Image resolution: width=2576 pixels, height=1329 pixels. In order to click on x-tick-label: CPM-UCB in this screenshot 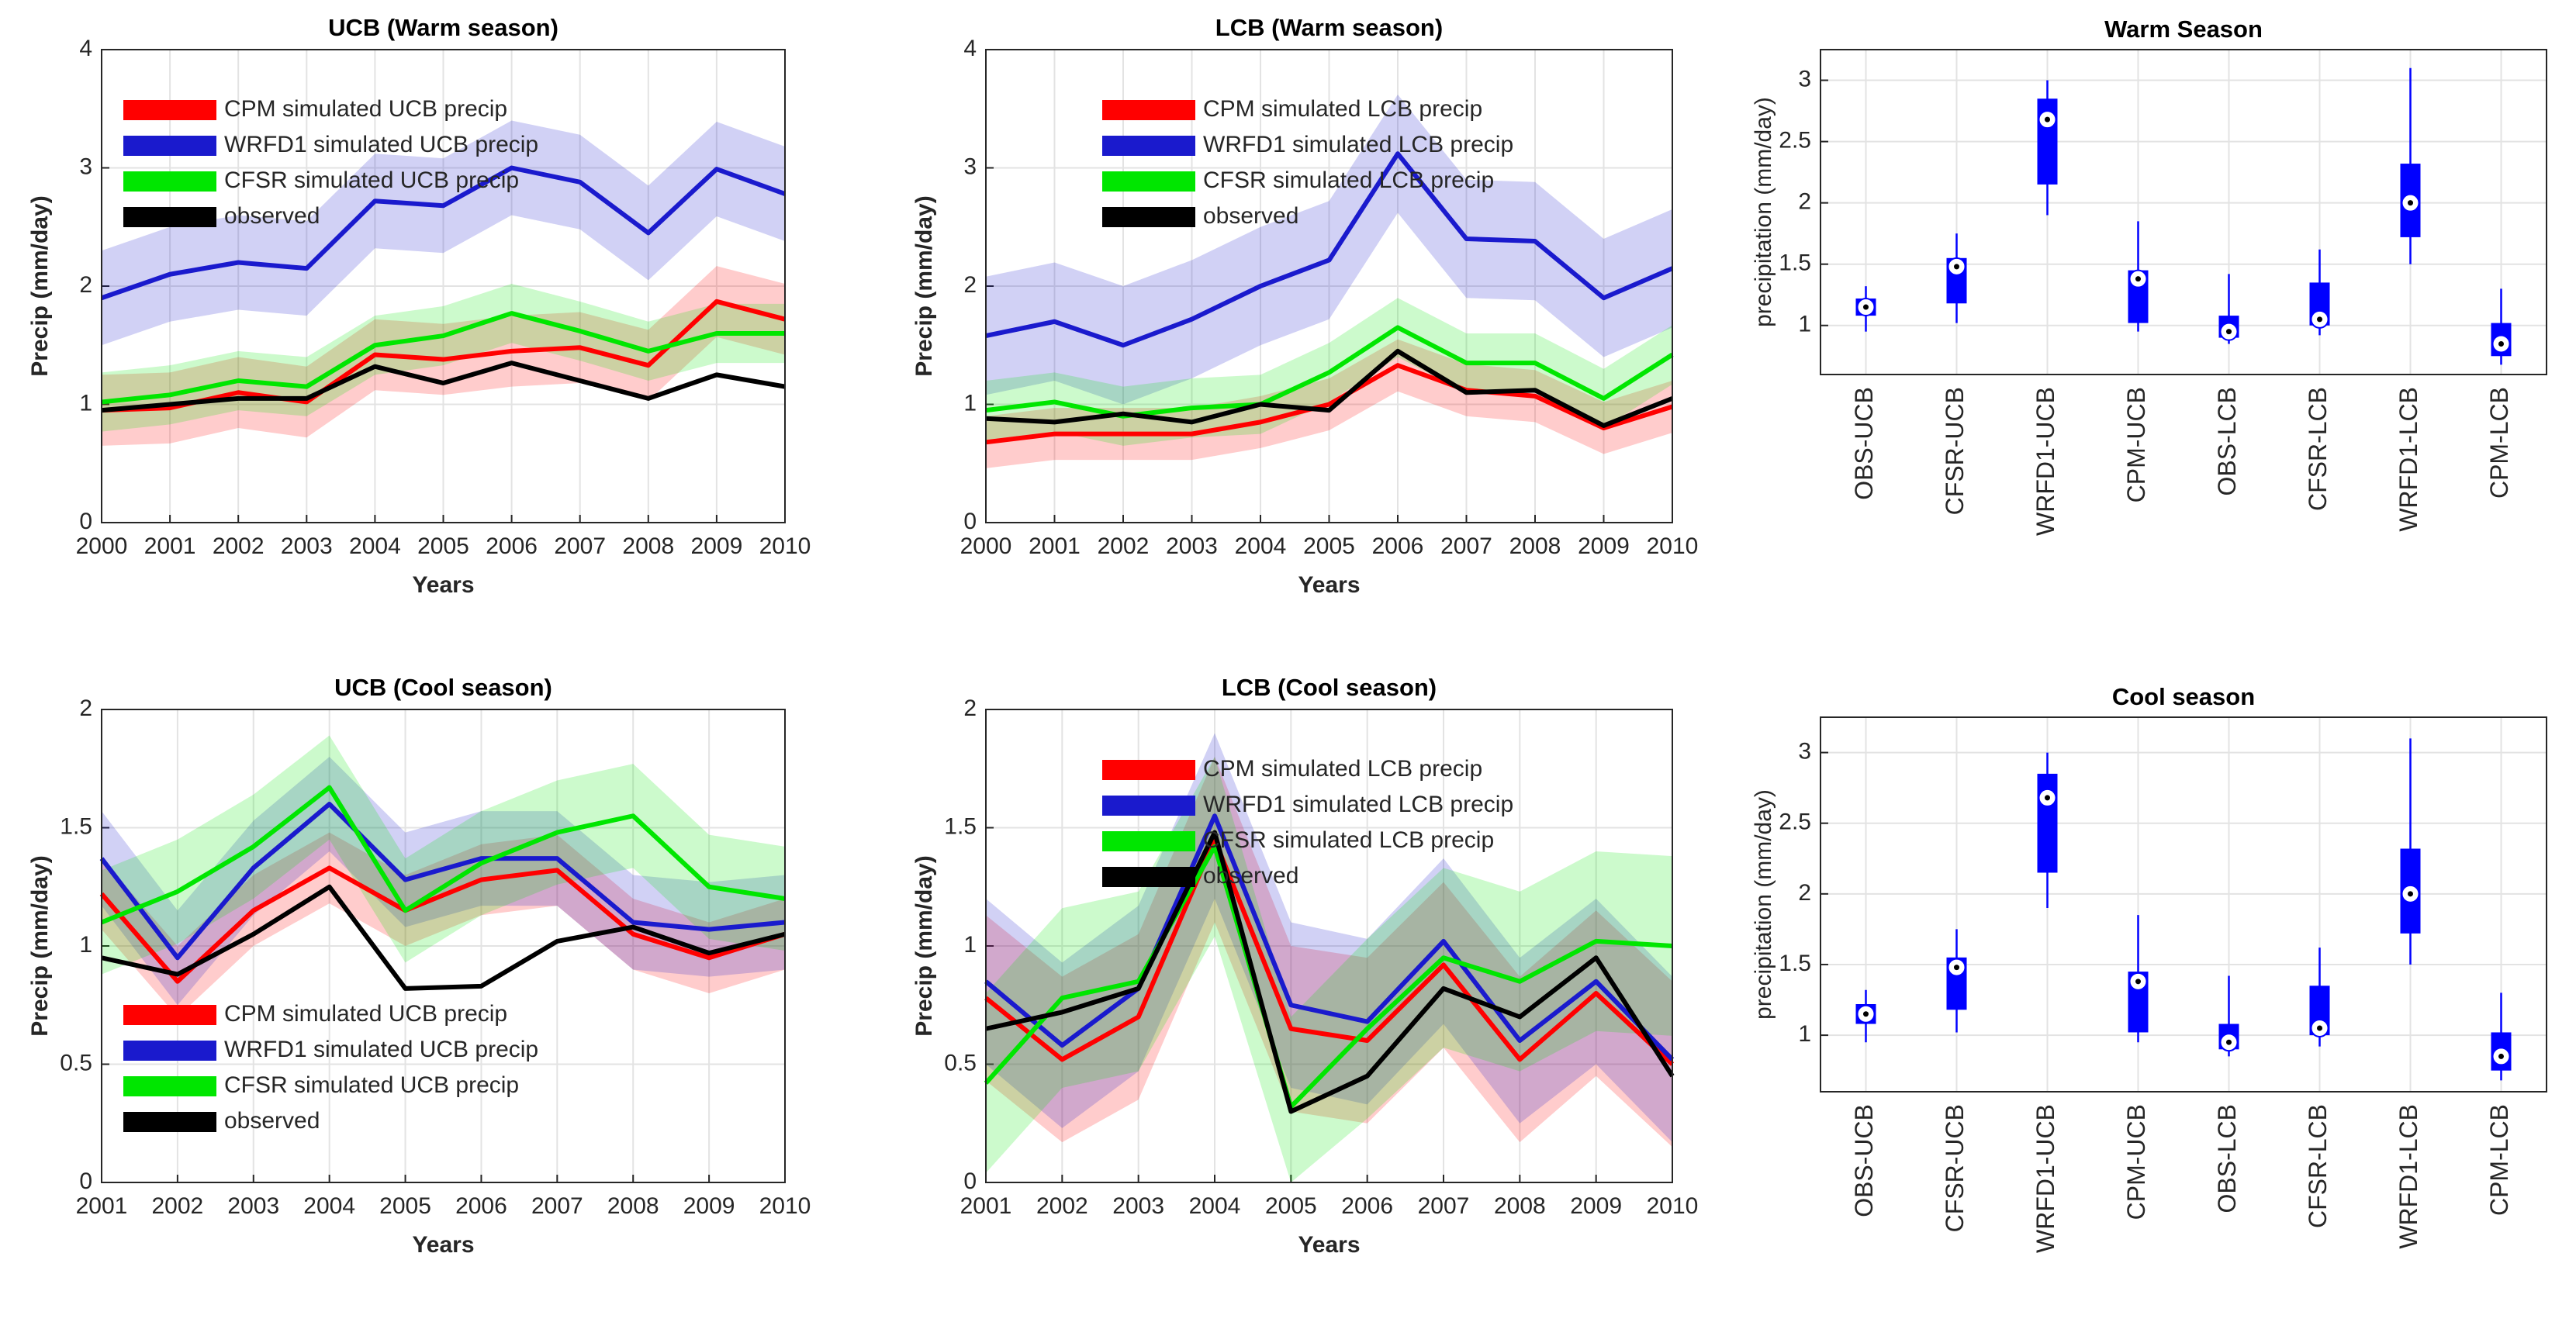, I will do `click(2136, 1162)`.